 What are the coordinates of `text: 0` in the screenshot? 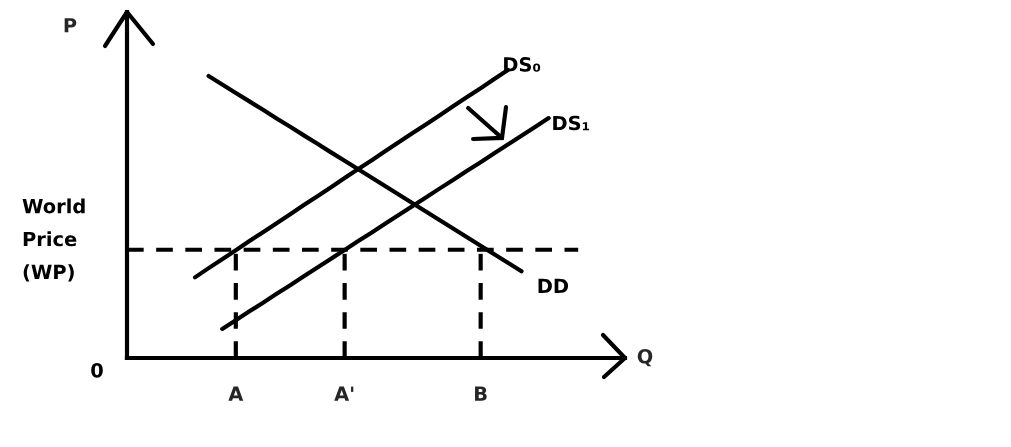 It's located at (97, 370).